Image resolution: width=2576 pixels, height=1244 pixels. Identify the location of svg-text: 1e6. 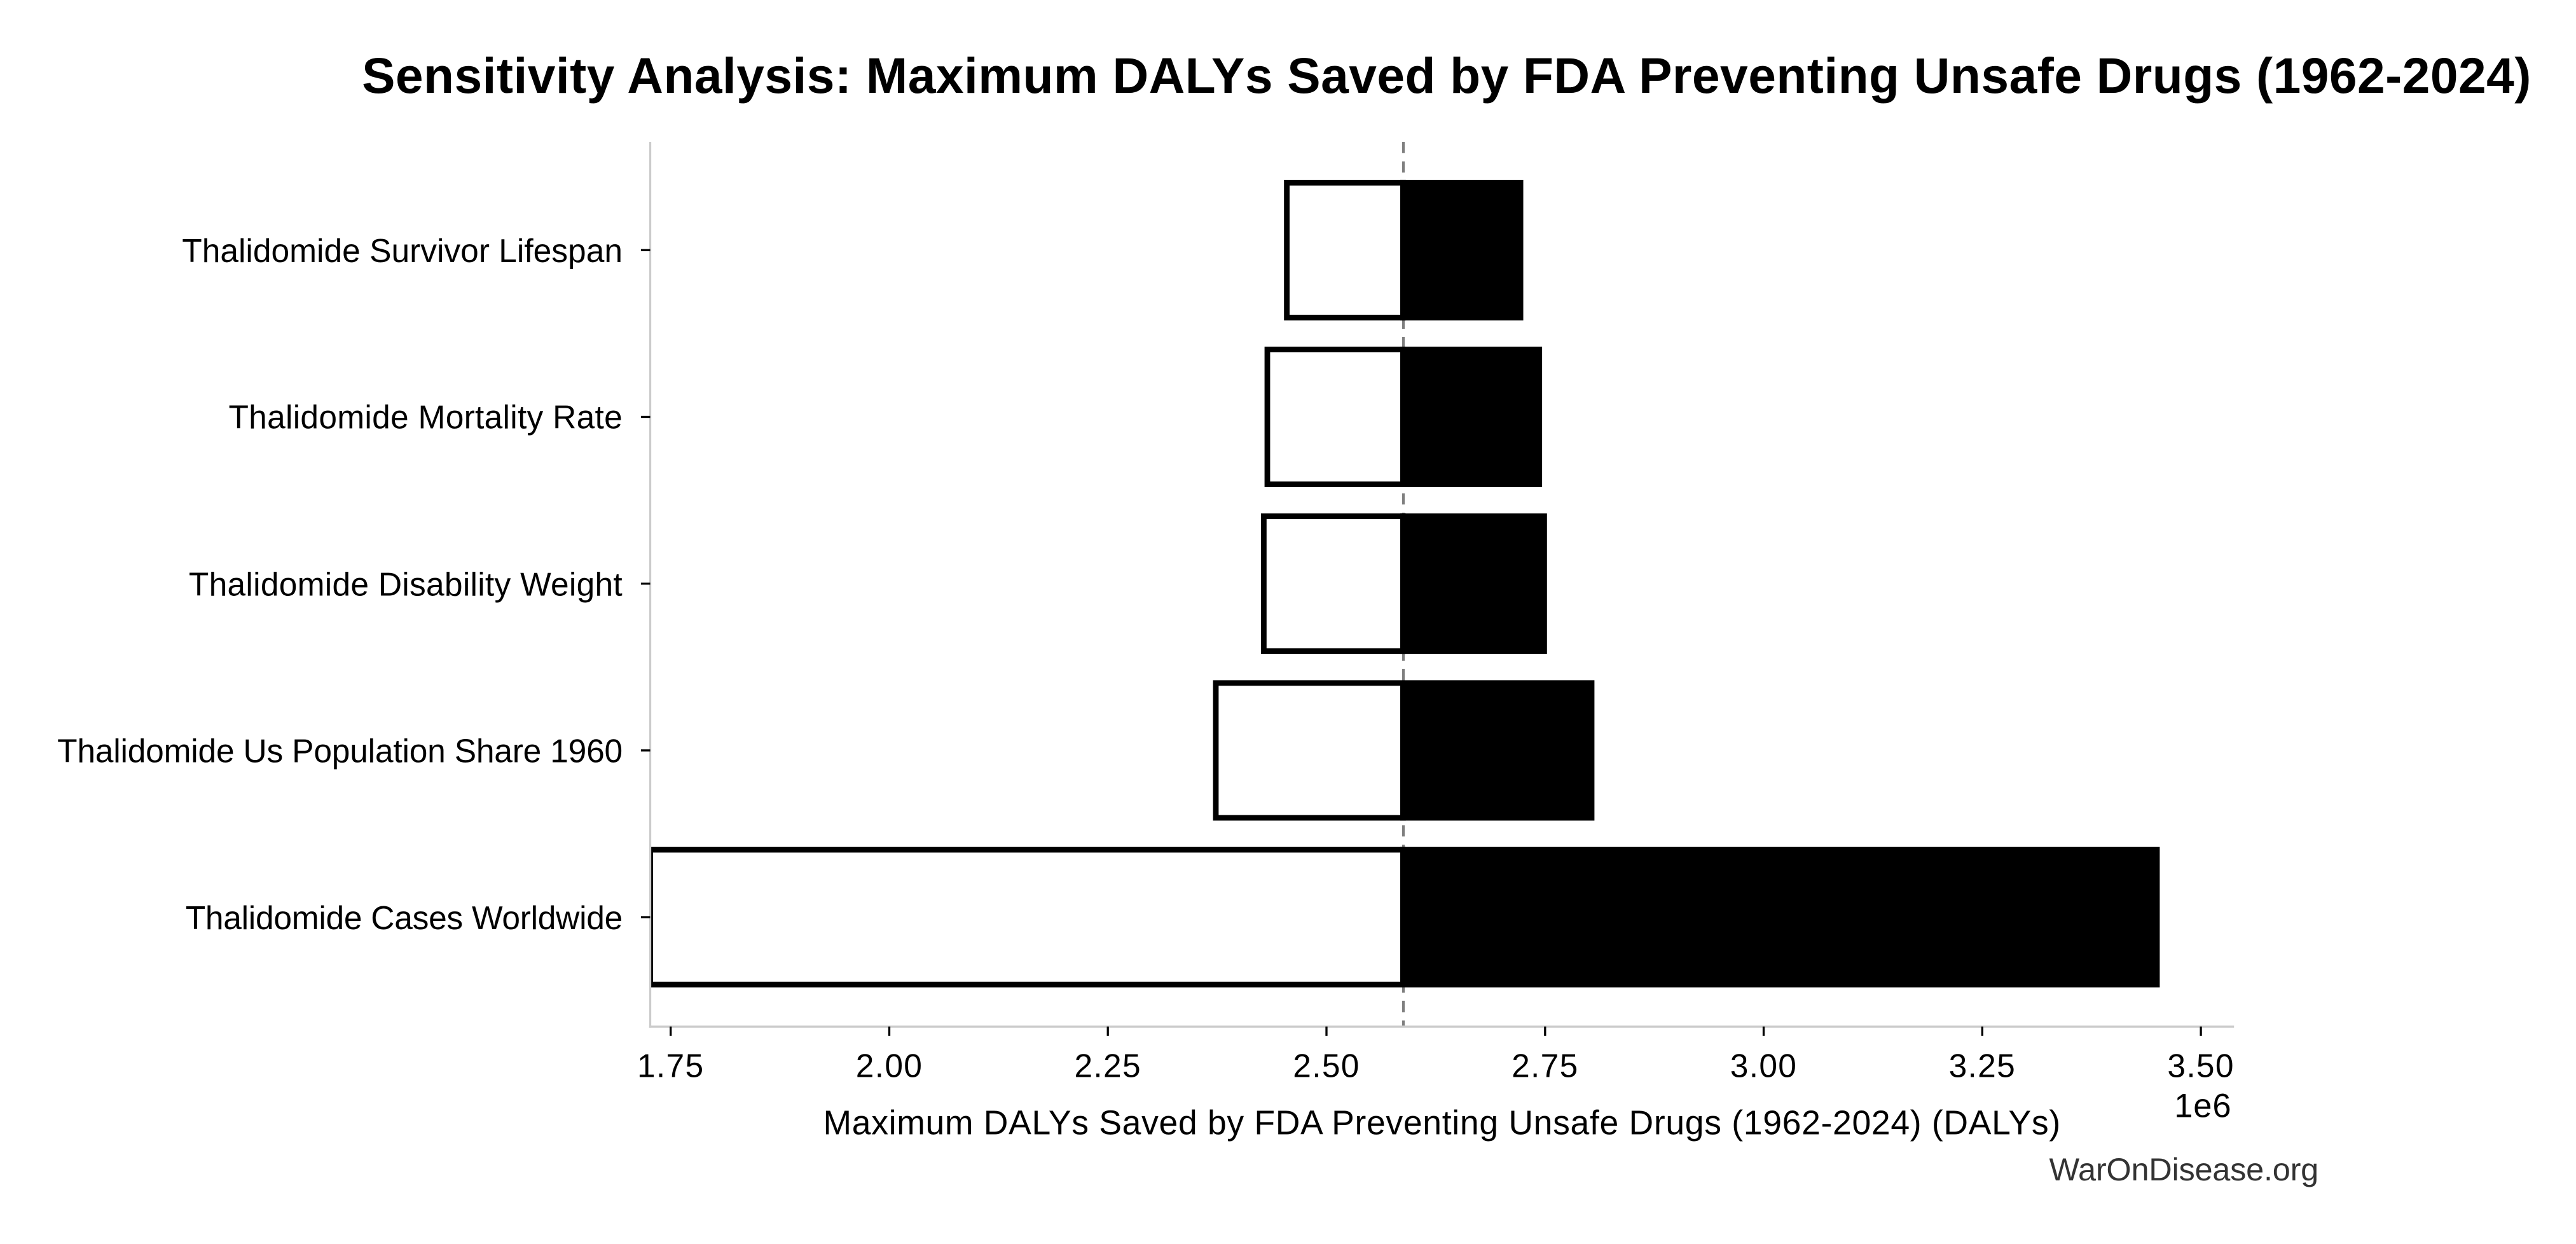
(2202, 1107).